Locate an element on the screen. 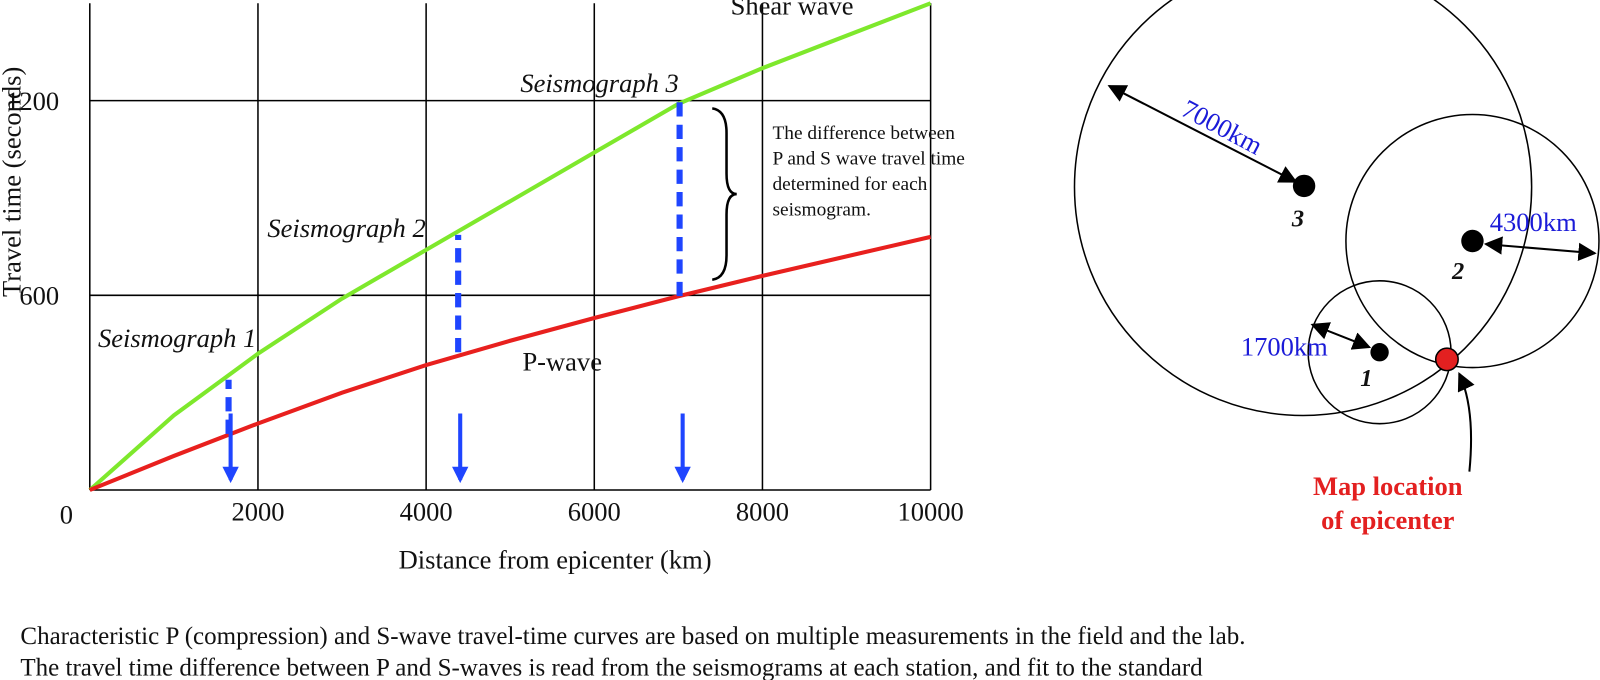 The width and height of the screenshot is (1600, 680). distance: 4300km is located at coordinates (1533, 222).